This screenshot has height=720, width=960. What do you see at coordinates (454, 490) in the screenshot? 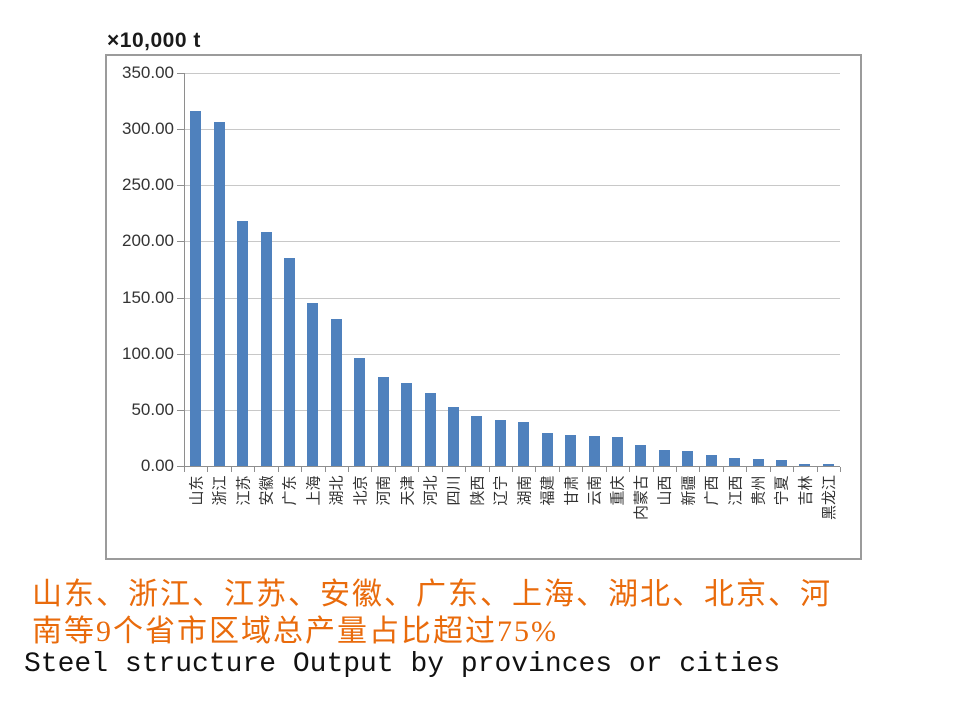
I see `x-axis-label: 四川` at bounding box center [454, 490].